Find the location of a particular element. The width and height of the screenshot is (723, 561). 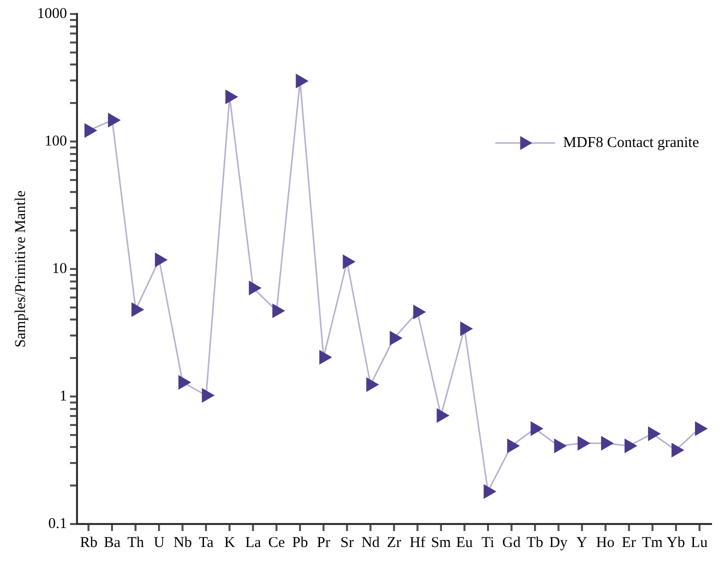

x-tick-label: Hf is located at coordinates (418, 542).